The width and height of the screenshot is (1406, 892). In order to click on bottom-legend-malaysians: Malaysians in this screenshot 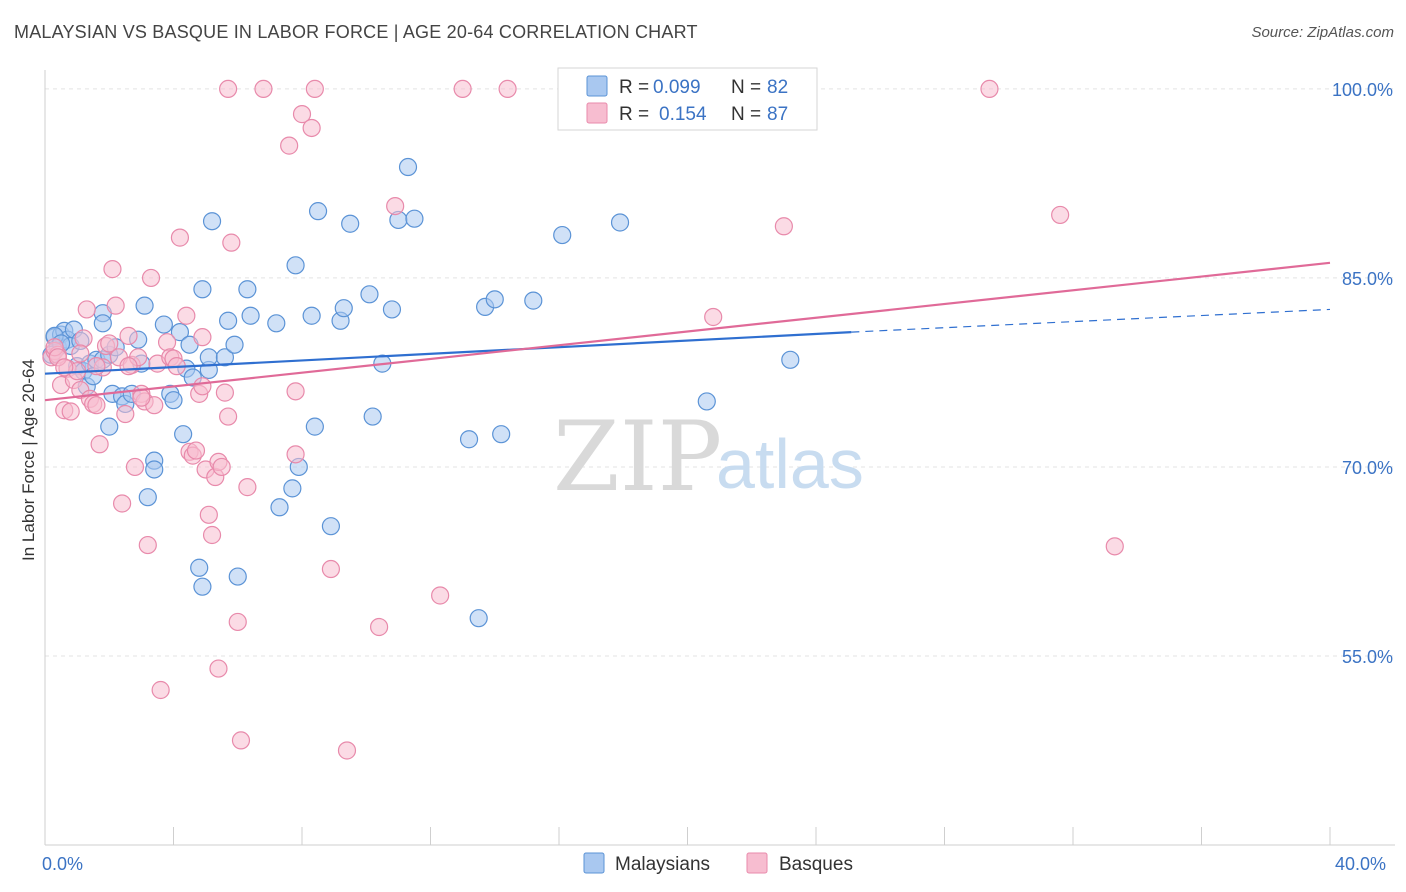, I will do `click(662, 864)`.